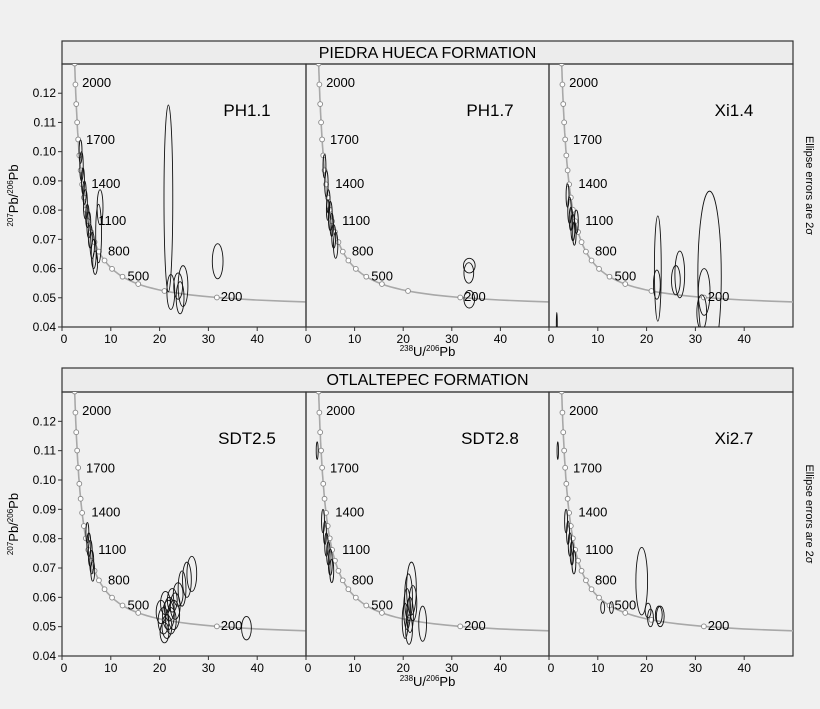 The image size is (820, 709). I want to click on svg-text: 207Pb/206Pb, so click(13, 195).